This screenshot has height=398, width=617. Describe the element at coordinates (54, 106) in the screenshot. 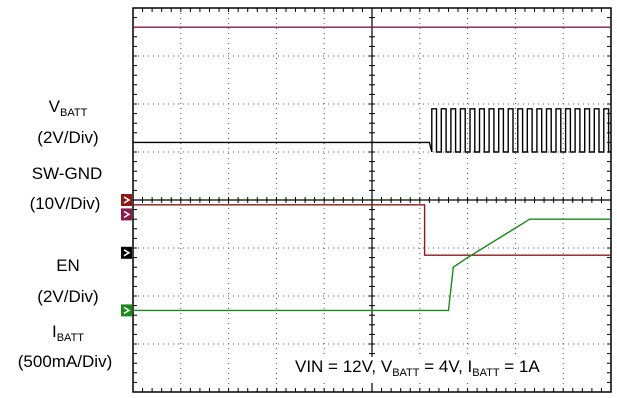

I see `legend-vbatt-main: V` at that location.